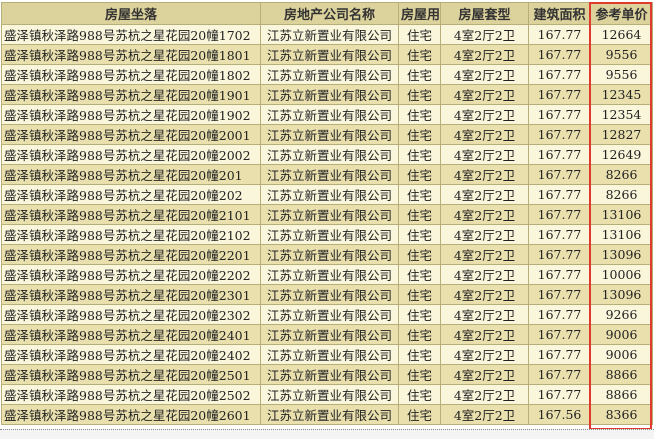 The image size is (654, 439). I want to click on column-address-cell: 盛泽镇秋泽路988号苏杭之星花园20幢2401, so click(131, 334).